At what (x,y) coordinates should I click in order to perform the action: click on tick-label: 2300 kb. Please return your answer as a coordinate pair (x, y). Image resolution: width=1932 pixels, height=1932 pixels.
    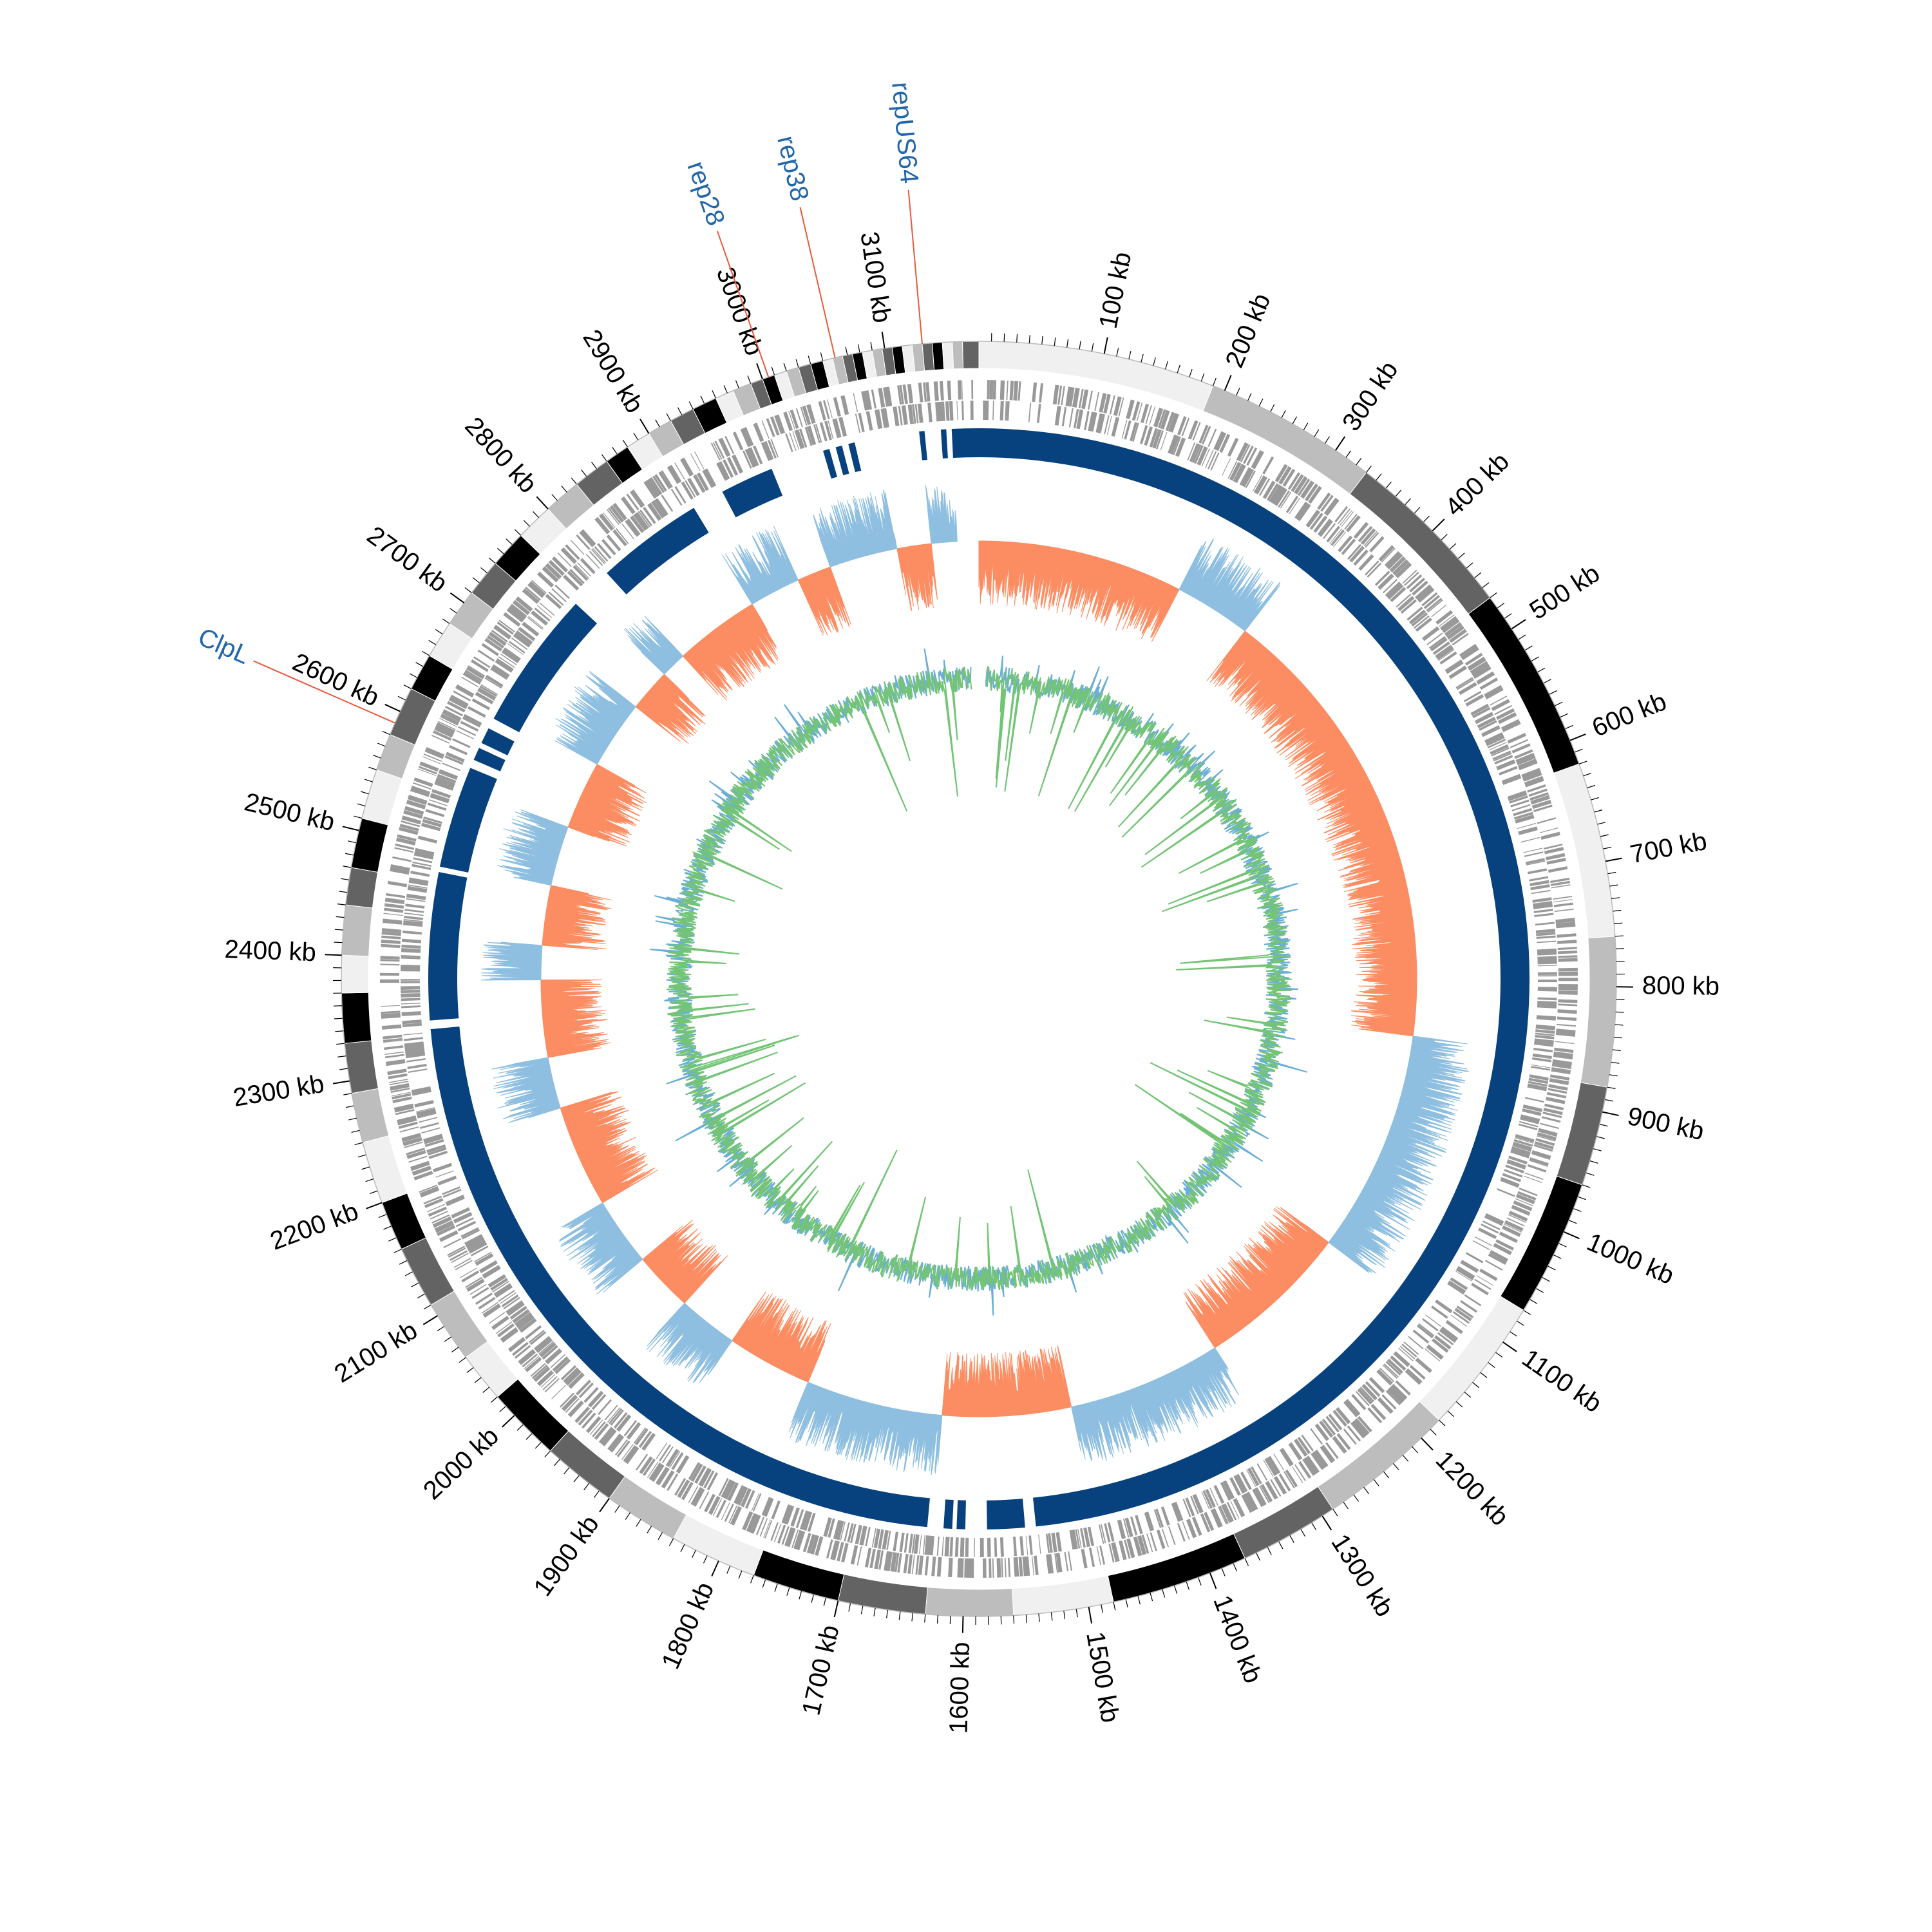
    Looking at the image, I should click on (279, 1091).